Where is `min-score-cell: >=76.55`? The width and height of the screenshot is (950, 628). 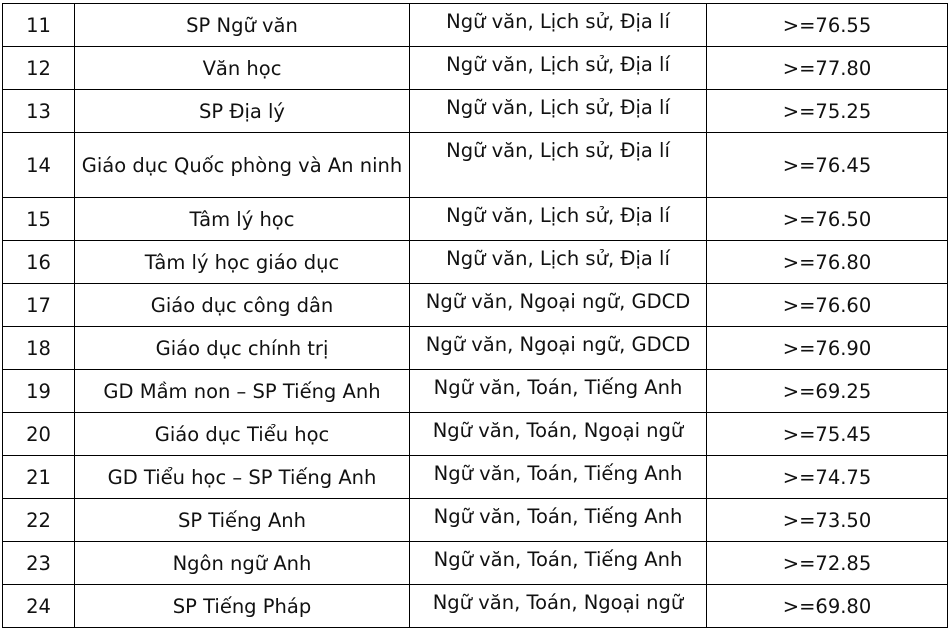
min-score-cell: >=76.55 is located at coordinates (827, 25).